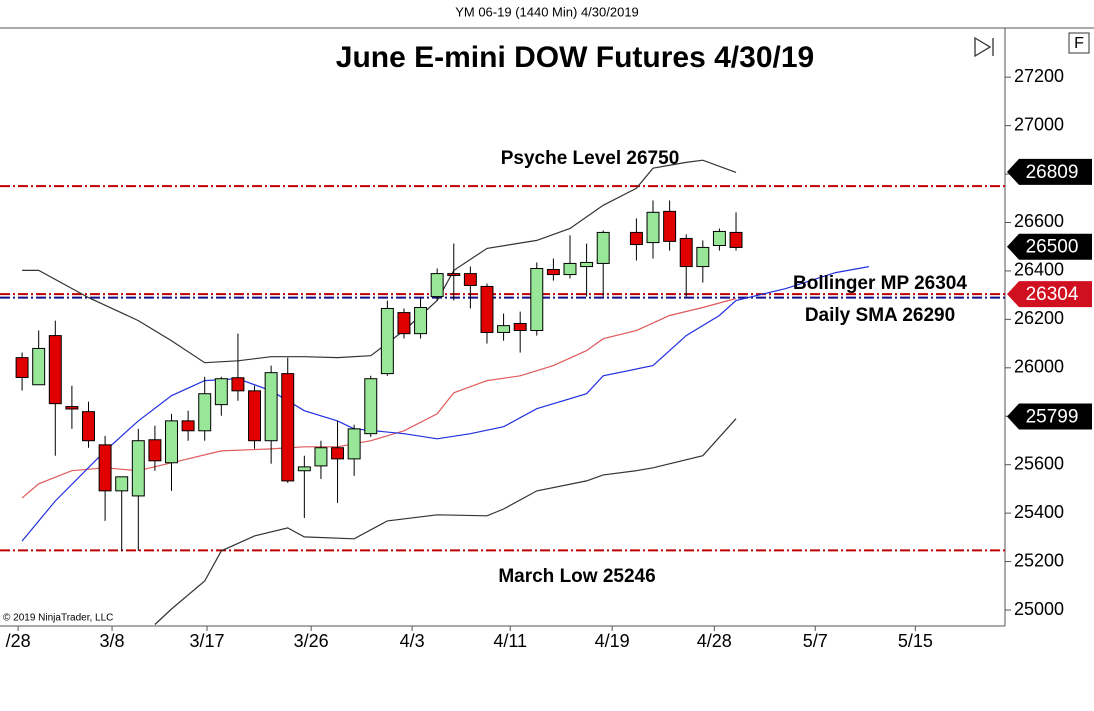  Describe the element at coordinates (1039, 560) in the screenshot. I see `y-tick-label: 25200` at that location.